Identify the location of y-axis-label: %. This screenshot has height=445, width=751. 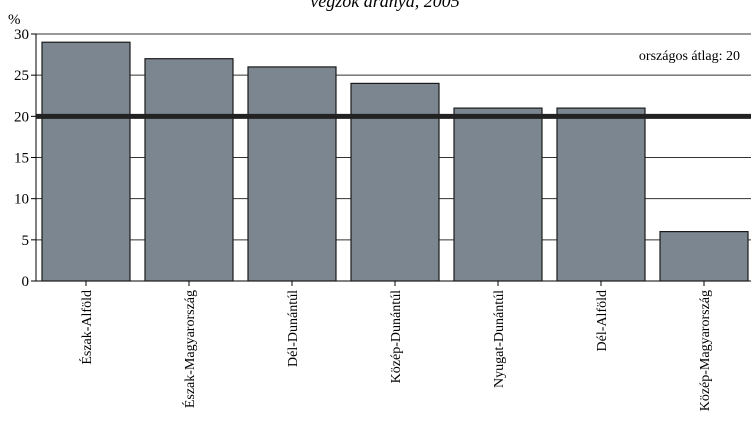
(14, 20).